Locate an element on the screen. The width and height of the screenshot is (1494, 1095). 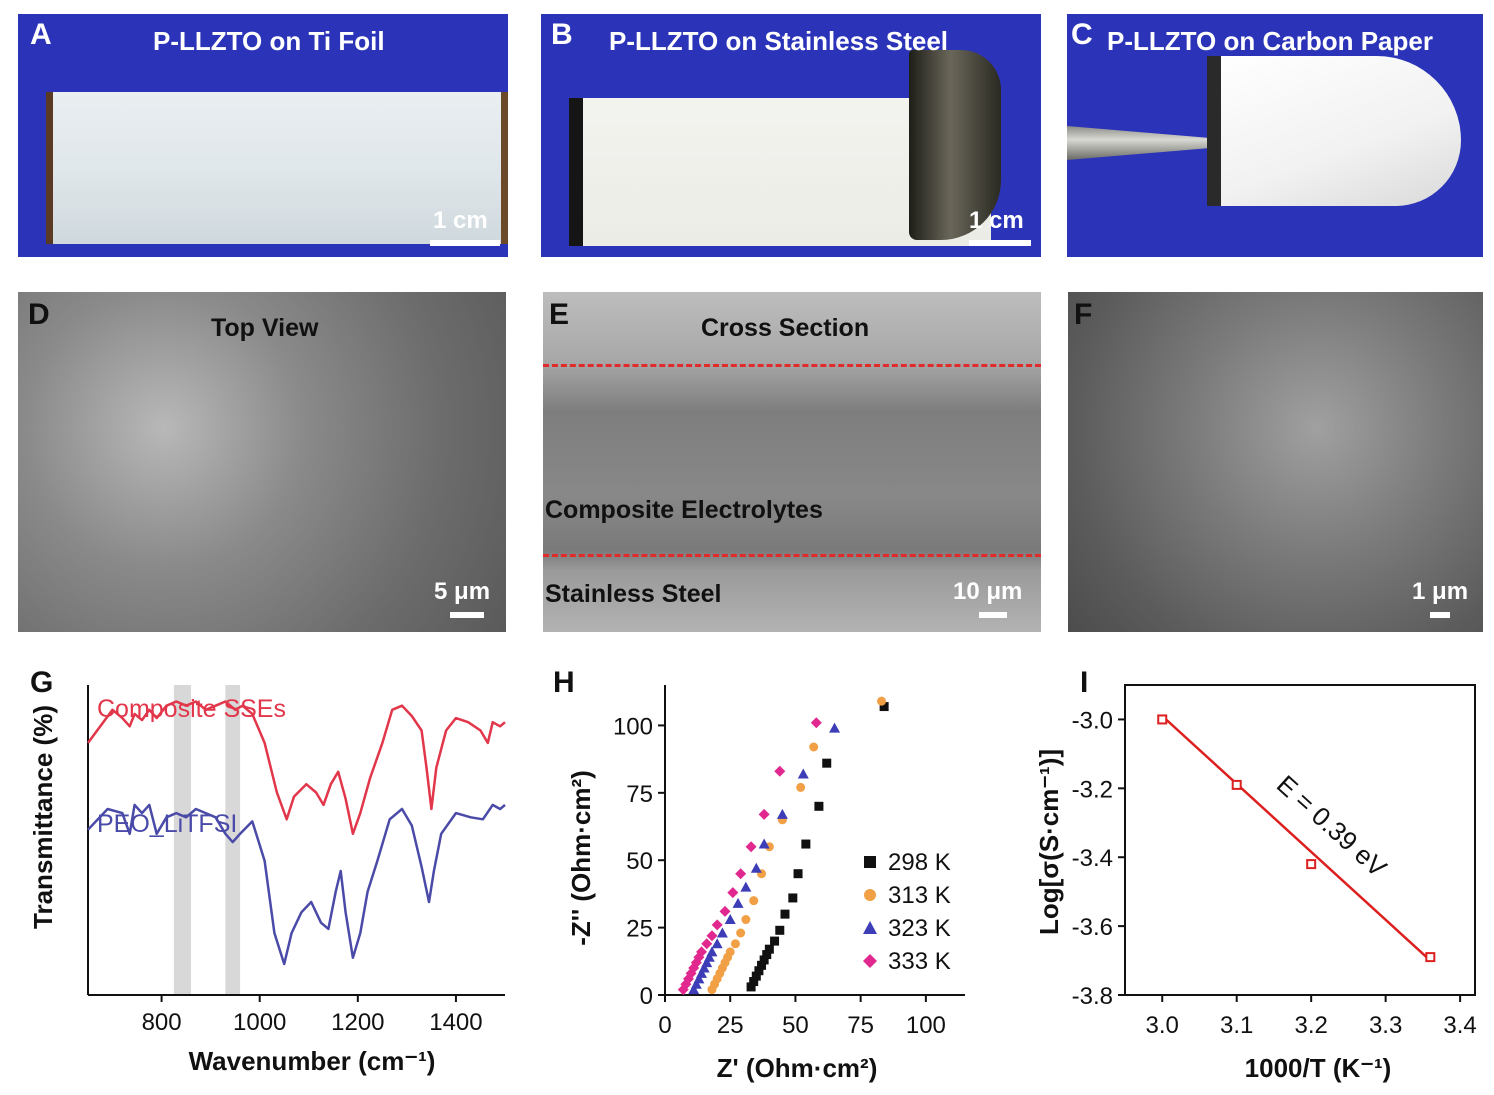
y-tick-label: -3.2 is located at coordinates (1092, 789).